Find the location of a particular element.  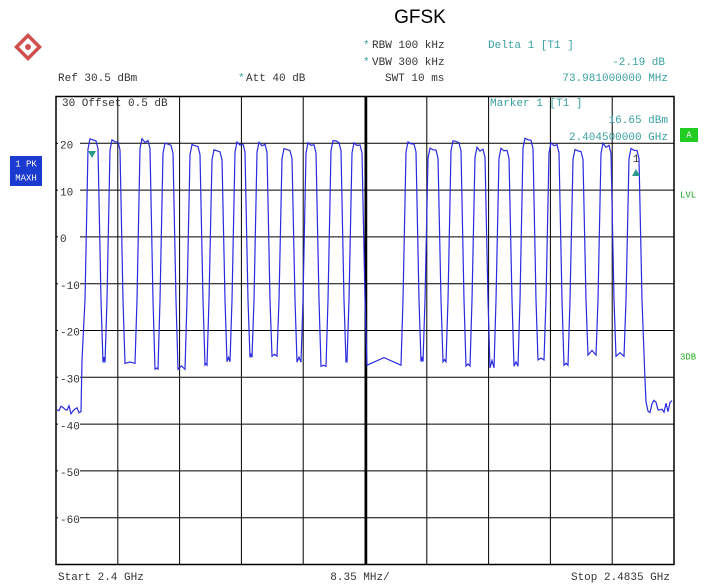

swt: SWT 10 ms is located at coordinates (414, 79).